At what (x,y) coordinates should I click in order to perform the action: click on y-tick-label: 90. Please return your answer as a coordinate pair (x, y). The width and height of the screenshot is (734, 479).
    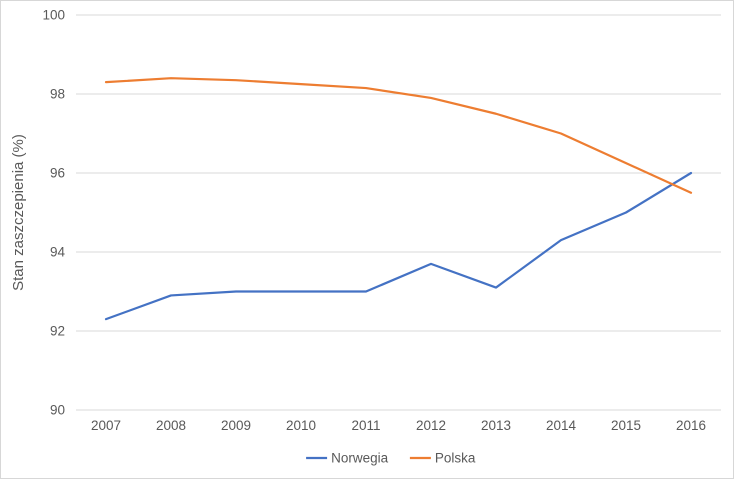
    Looking at the image, I should click on (57, 410).